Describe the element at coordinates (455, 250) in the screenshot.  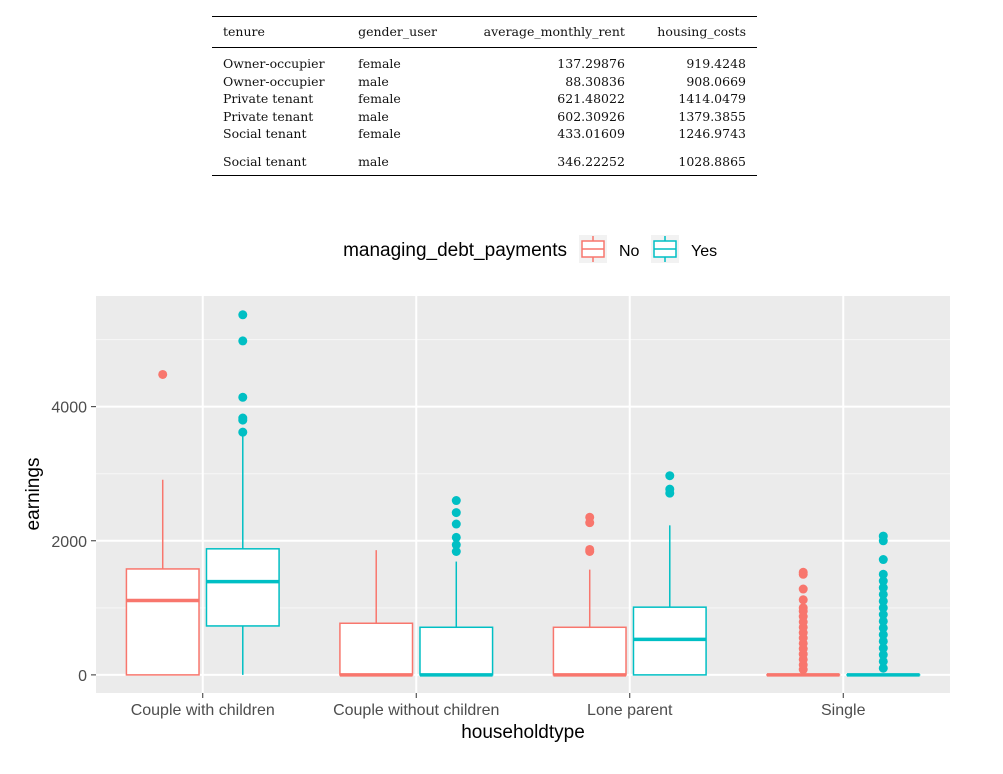
I see `legend-title: managing_debt_payments` at that location.